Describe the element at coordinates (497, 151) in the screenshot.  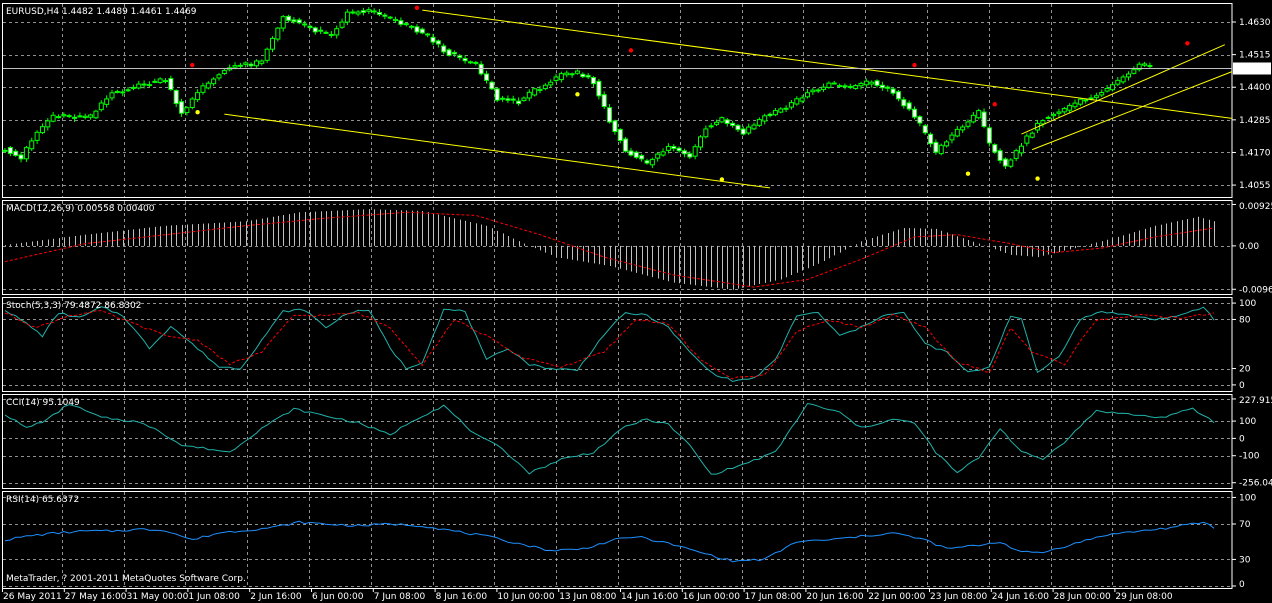
I see `trendline` at that location.